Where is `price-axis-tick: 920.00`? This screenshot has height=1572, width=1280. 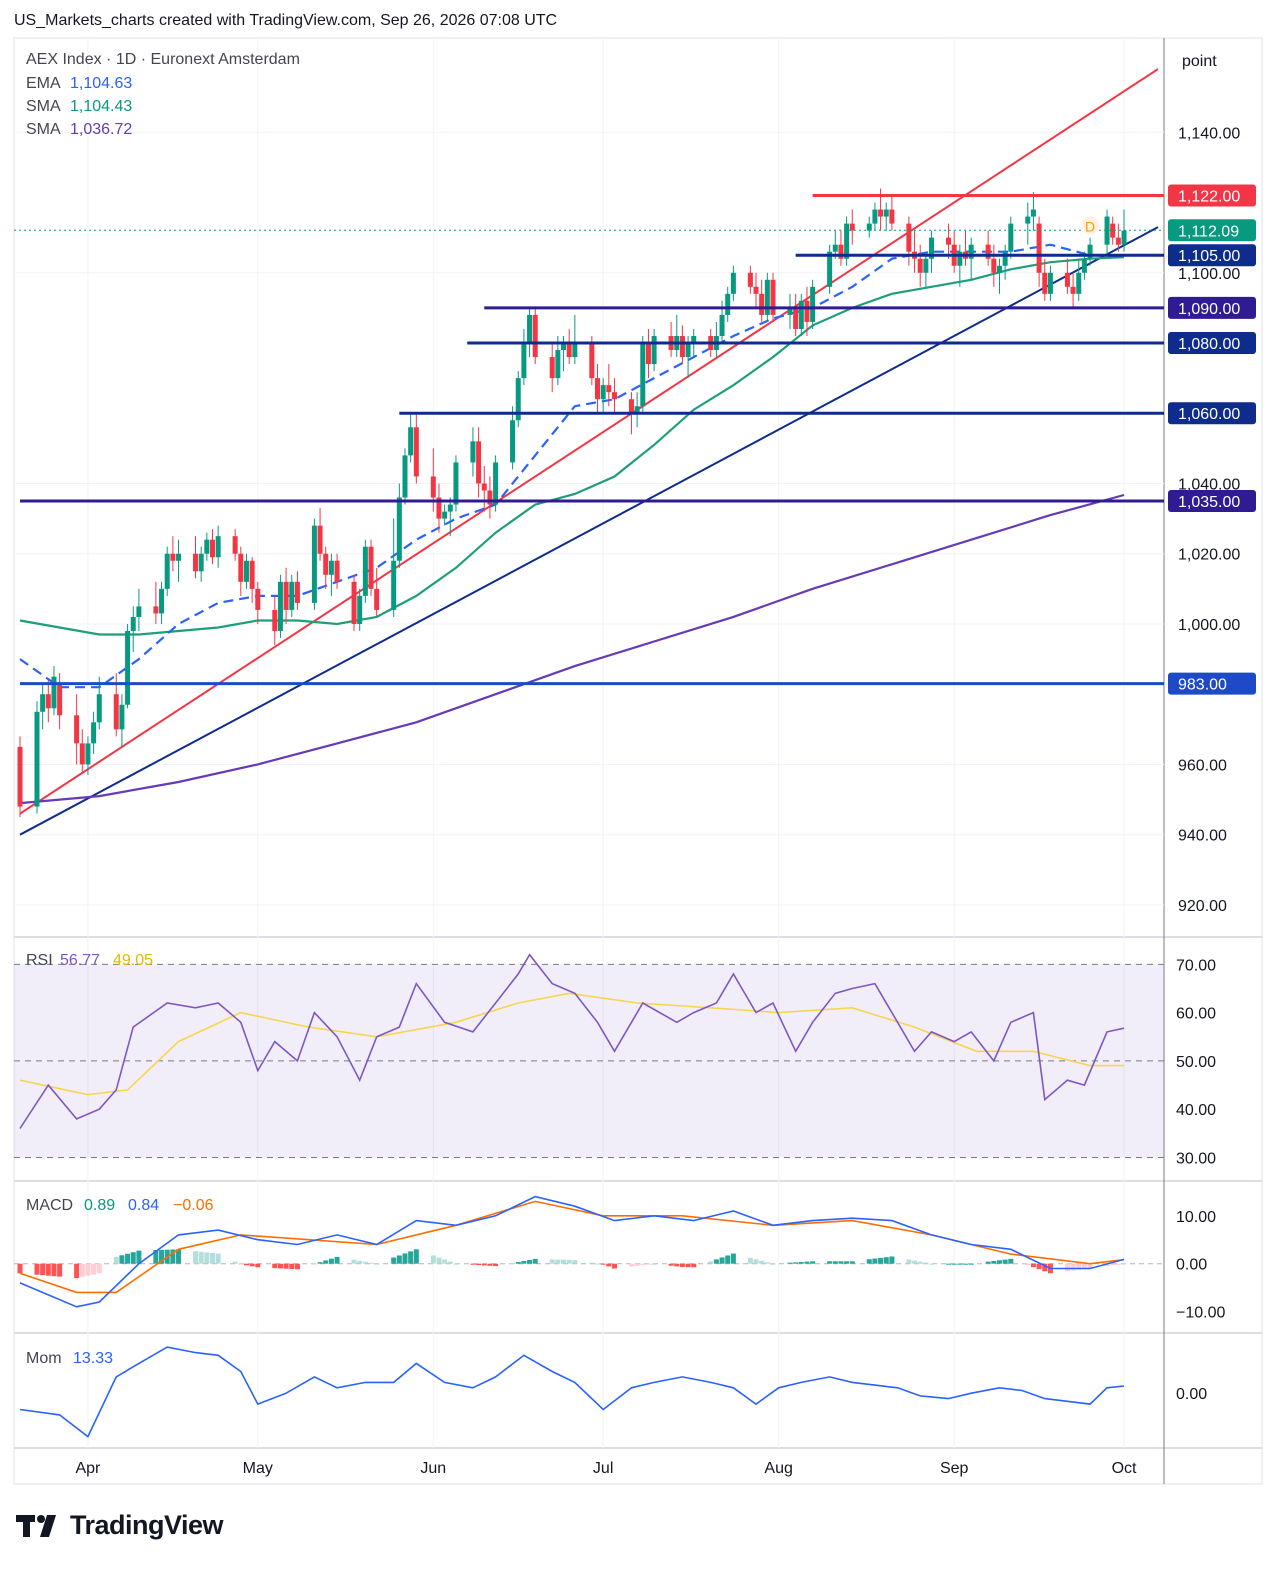 price-axis-tick: 920.00 is located at coordinates (1202, 906).